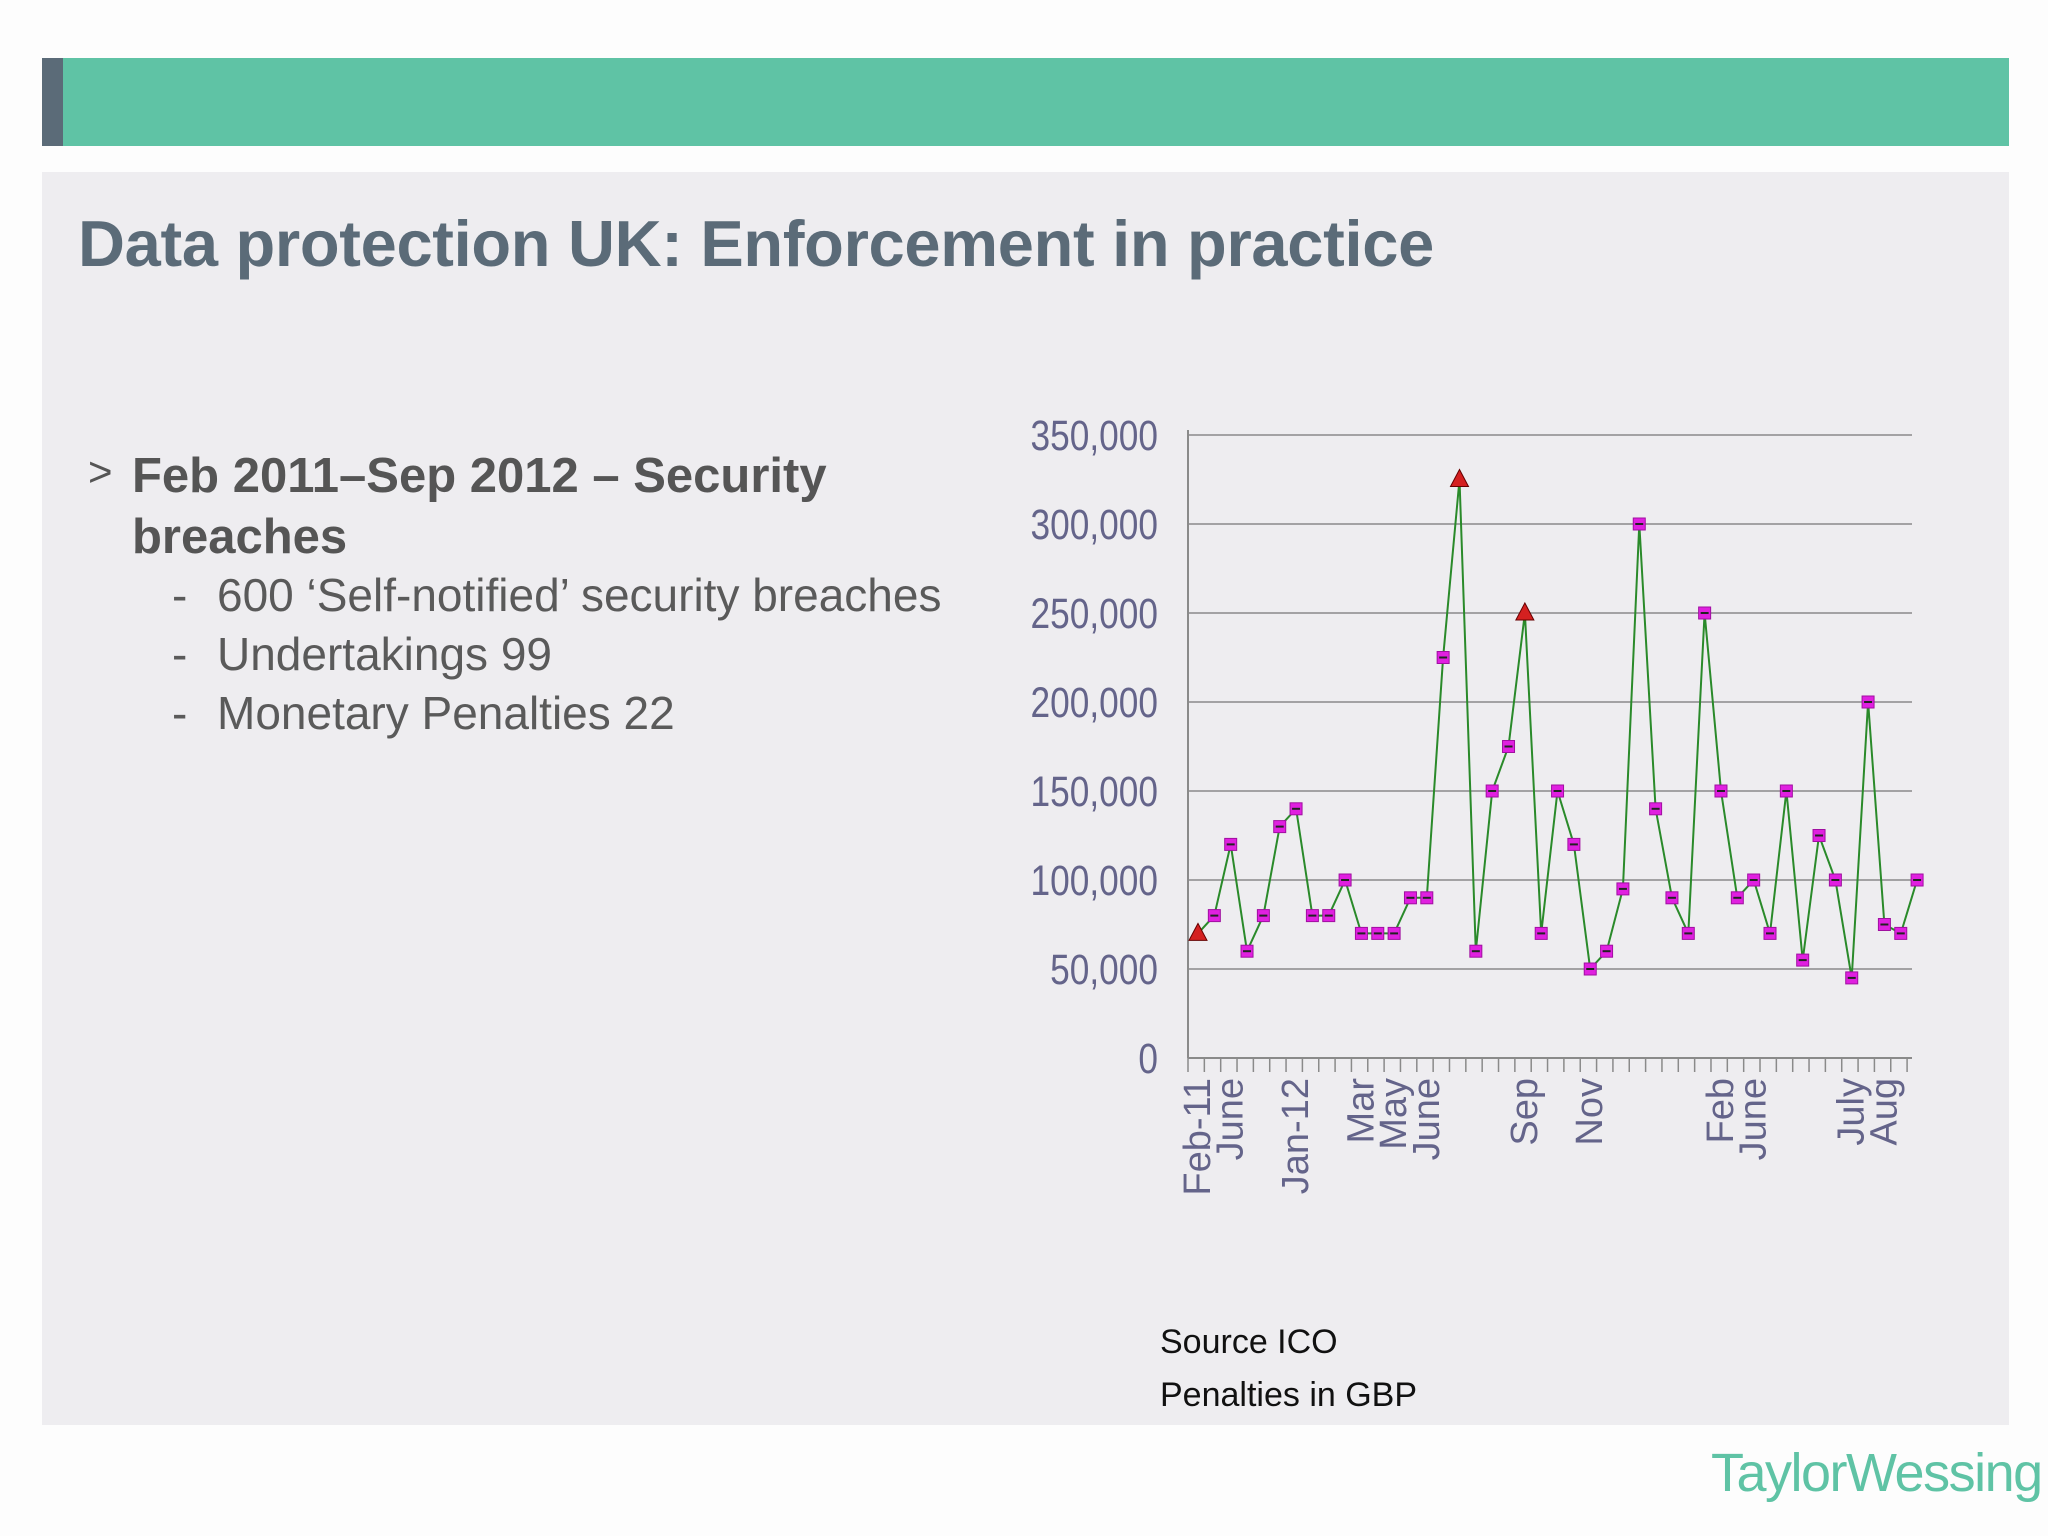  I want to click on x-tick-label: Nov, so click(1590, 1112).